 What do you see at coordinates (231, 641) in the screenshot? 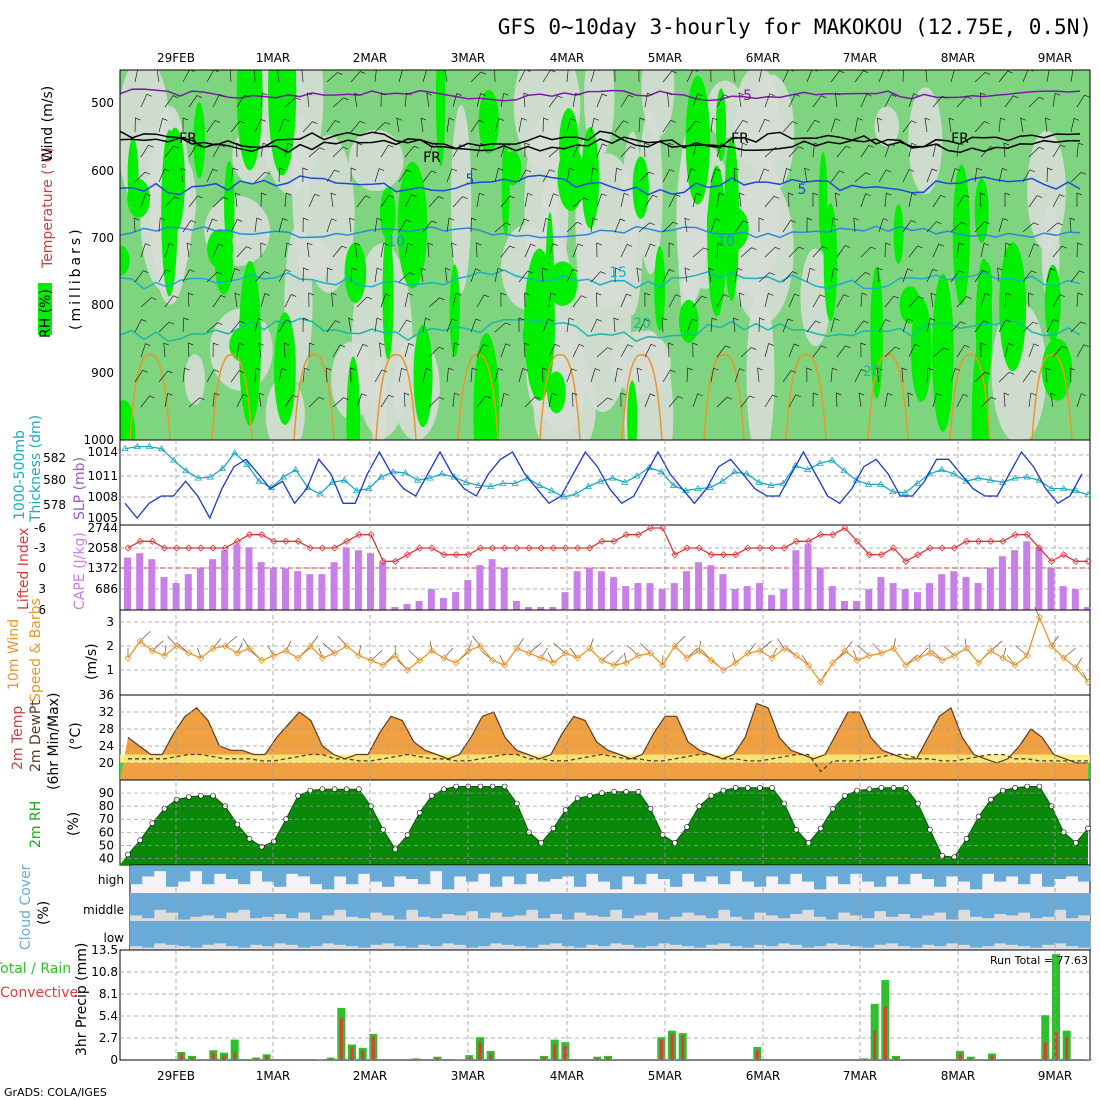
I see `surface-wind-barb` at bounding box center [231, 641].